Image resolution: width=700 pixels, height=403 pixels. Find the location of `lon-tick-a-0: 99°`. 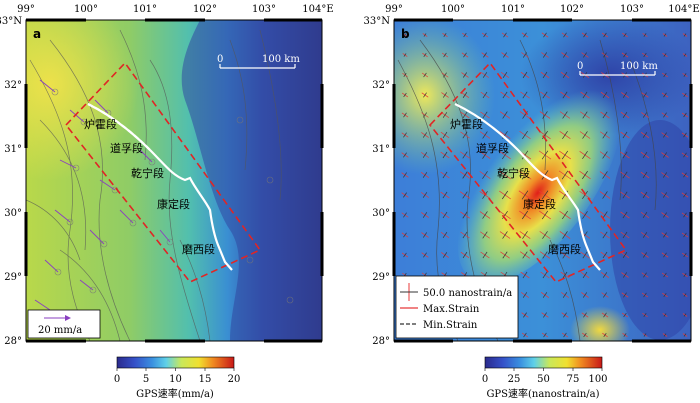

lon-tick-a-0: 99° is located at coordinates (26, 9).